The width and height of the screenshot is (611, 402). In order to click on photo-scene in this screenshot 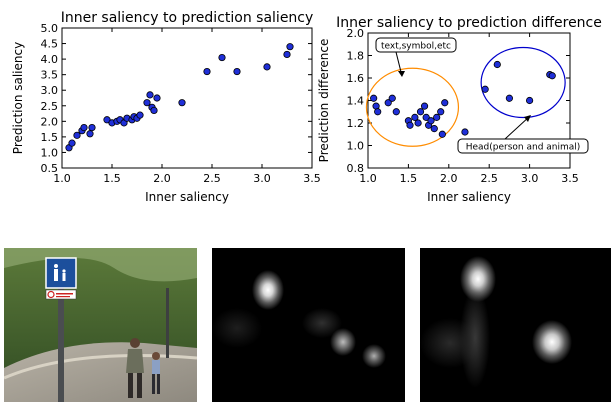, I will do `click(100, 325)`.